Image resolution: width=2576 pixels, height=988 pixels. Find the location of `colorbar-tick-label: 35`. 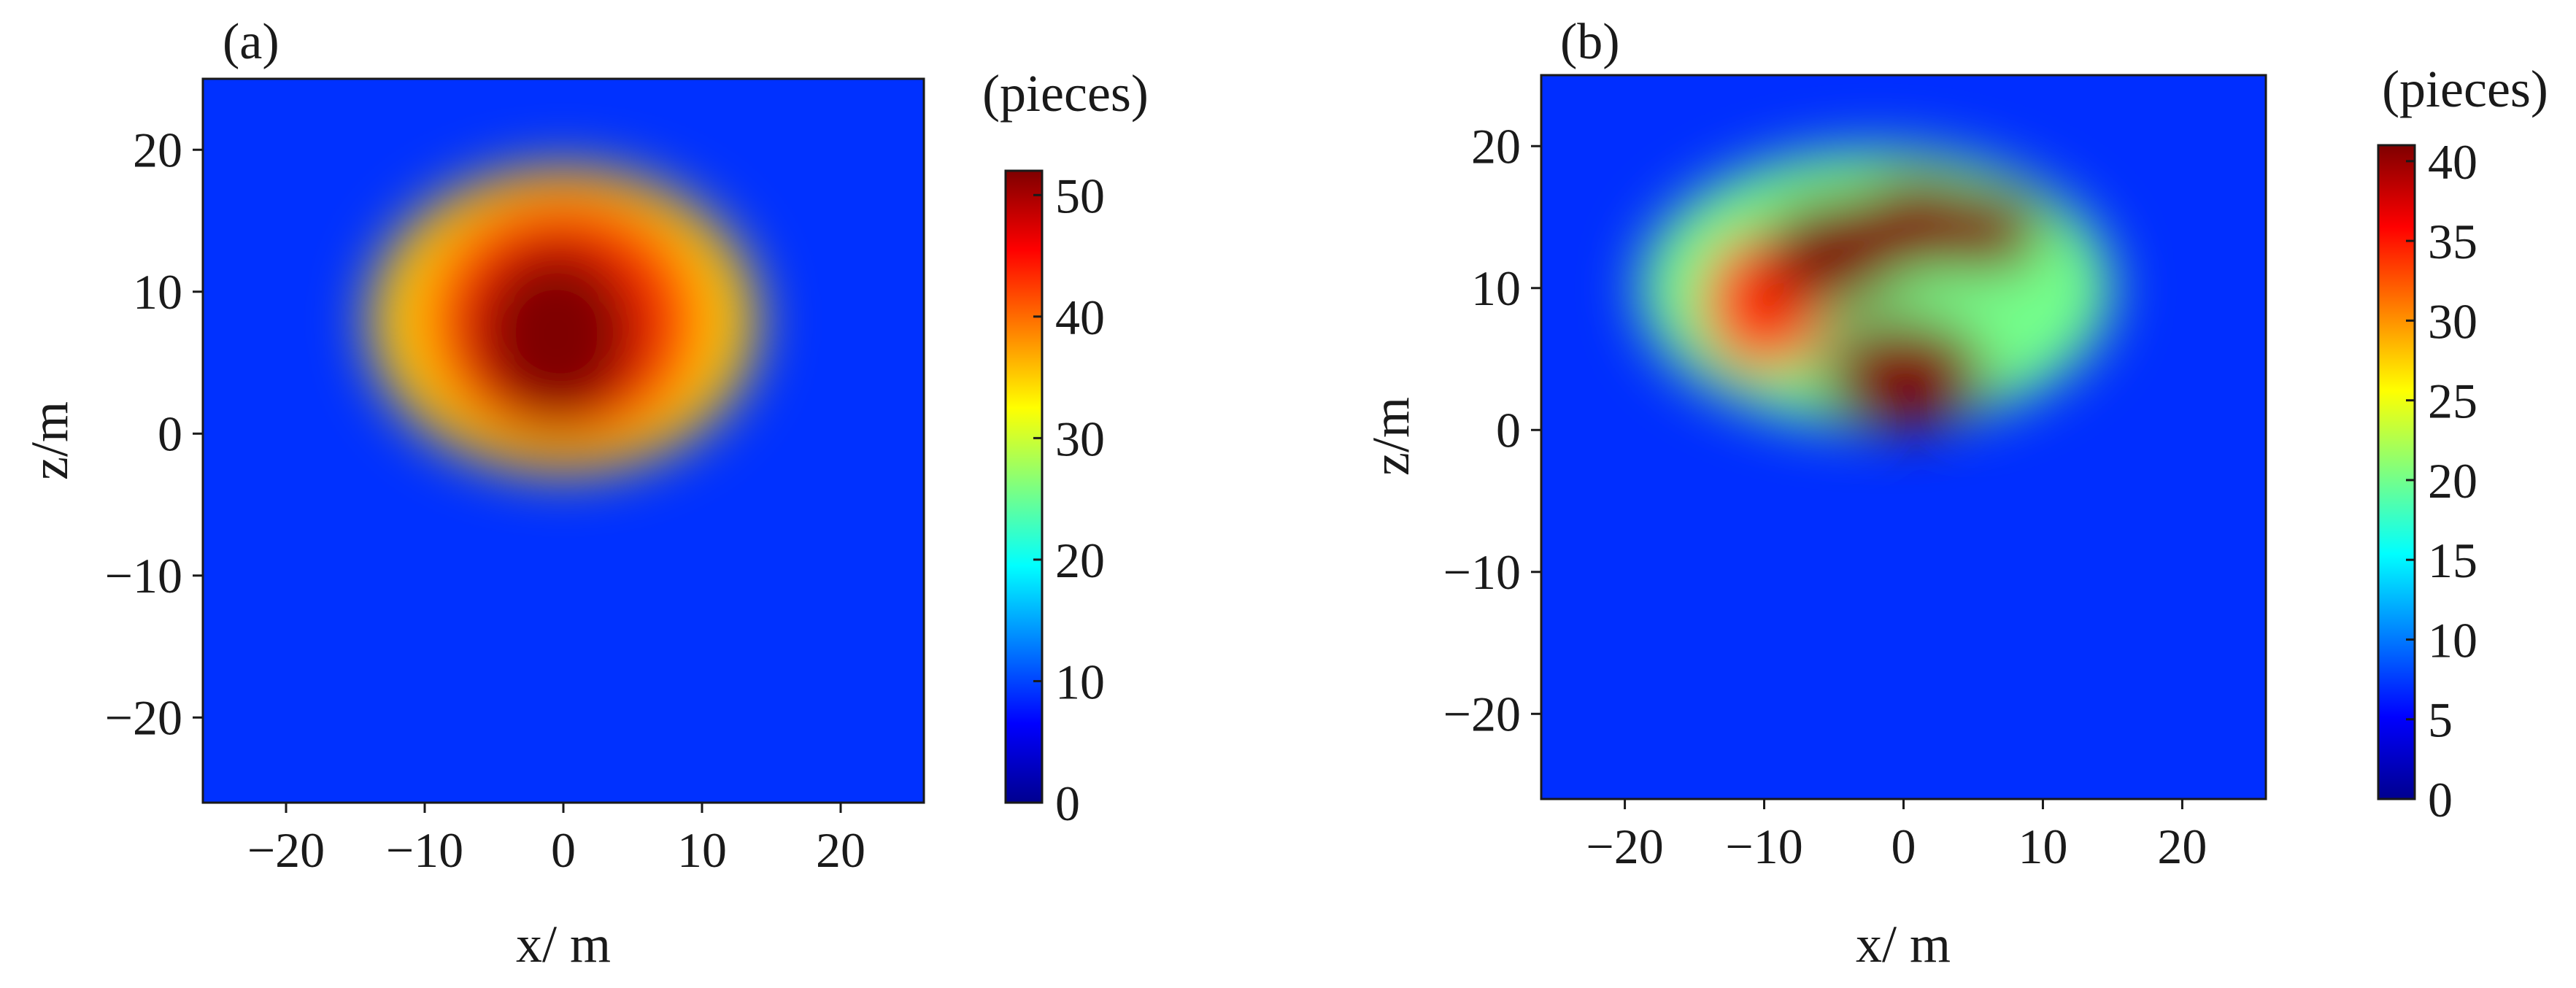

colorbar-tick-label: 35 is located at coordinates (2452, 241).